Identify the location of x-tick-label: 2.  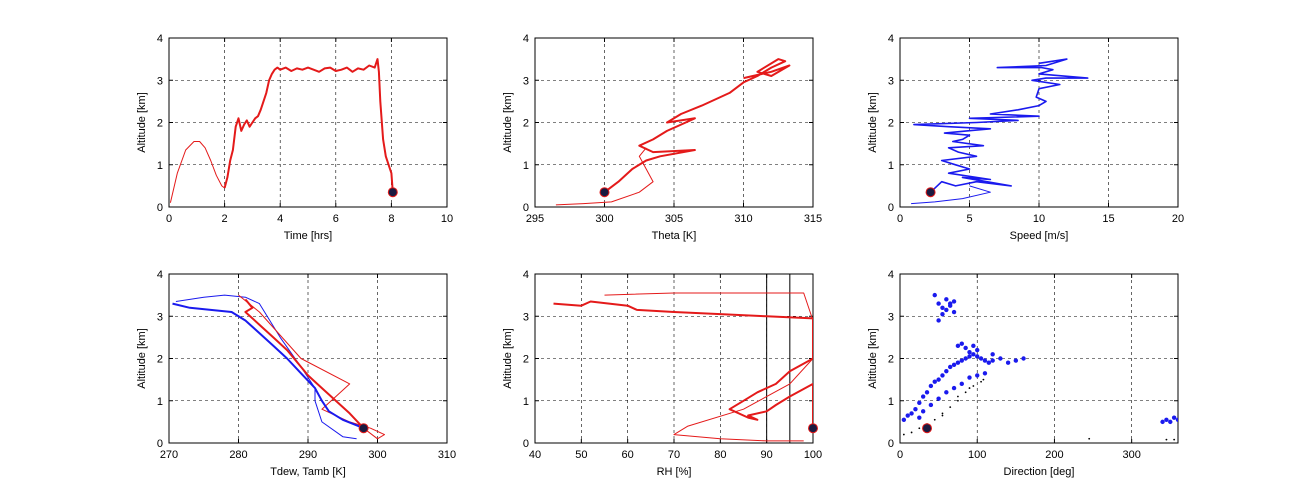
(225, 219).